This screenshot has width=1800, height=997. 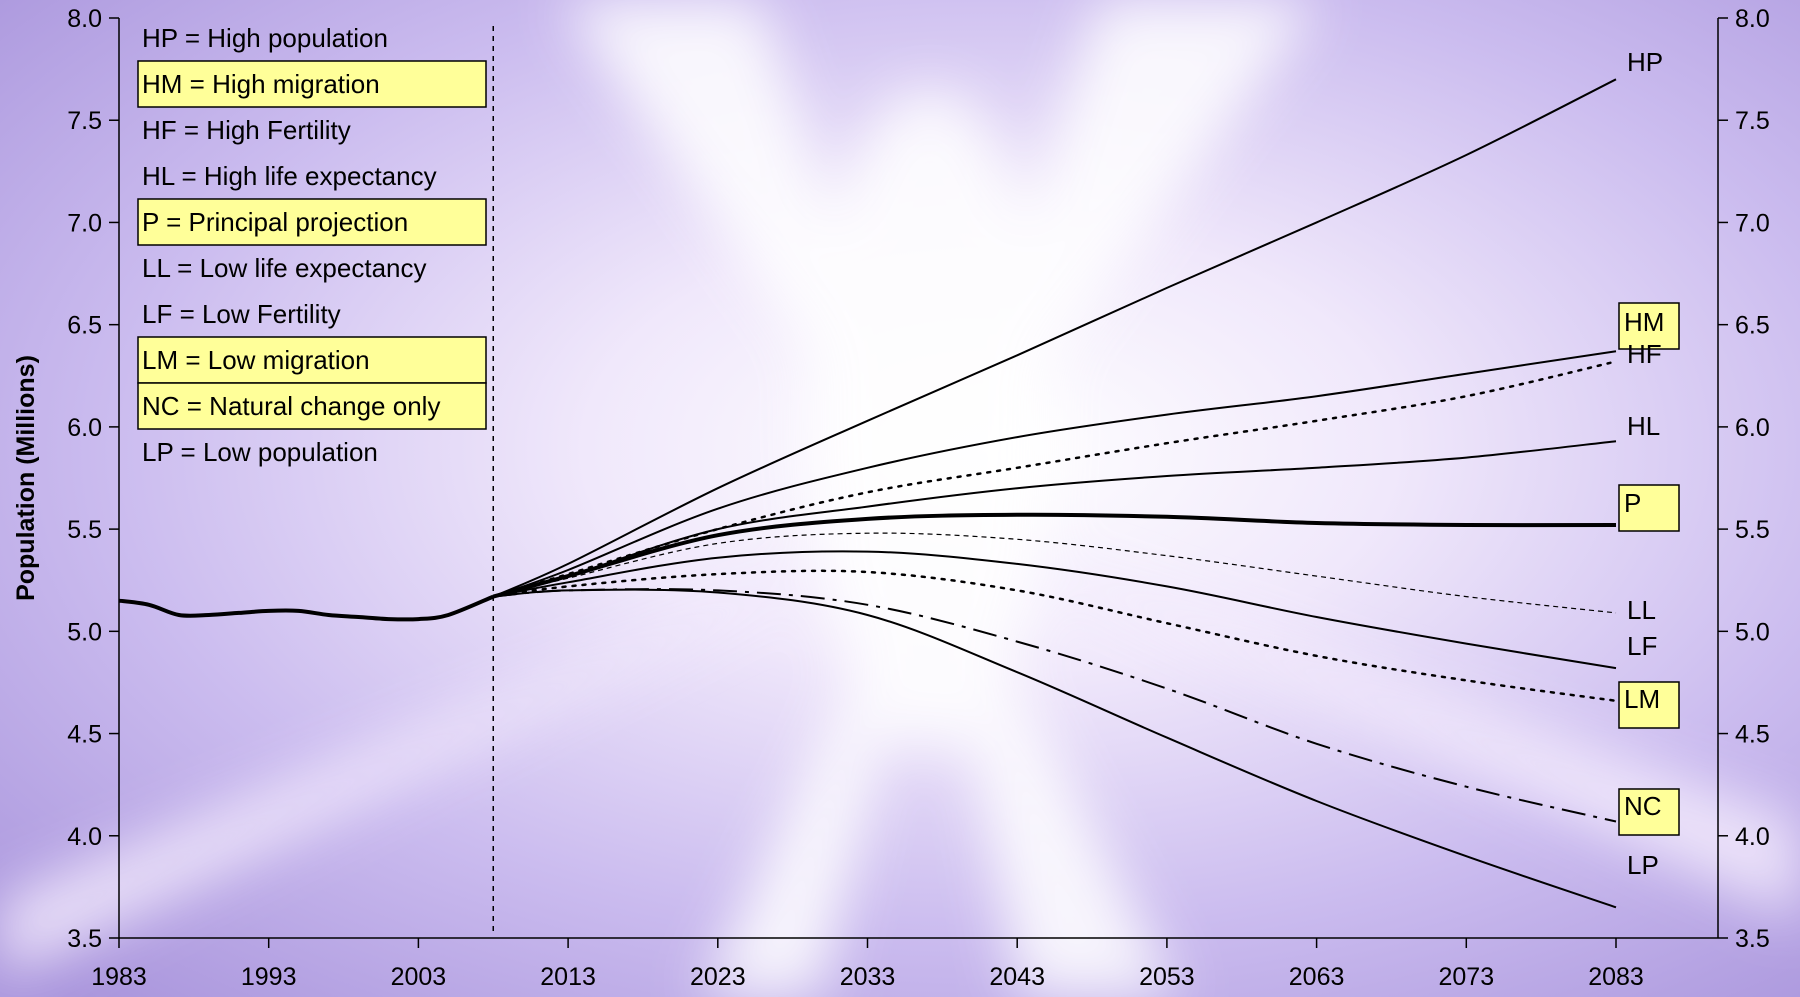 I want to click on legend-item-lp: LP = Low population, so click(x=260, y=452).